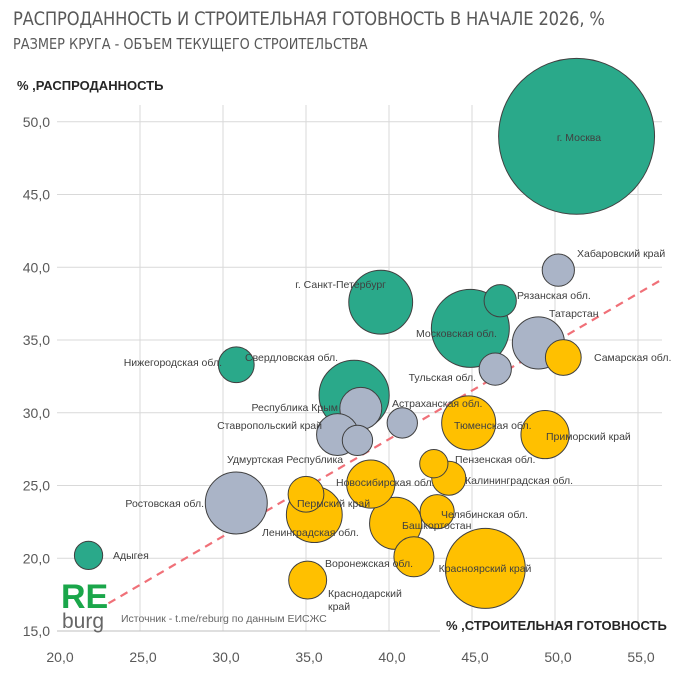  Describe the element at coordinates (640, 657) in the screenshot. I see `x-tick-label: 55,0` at that location.